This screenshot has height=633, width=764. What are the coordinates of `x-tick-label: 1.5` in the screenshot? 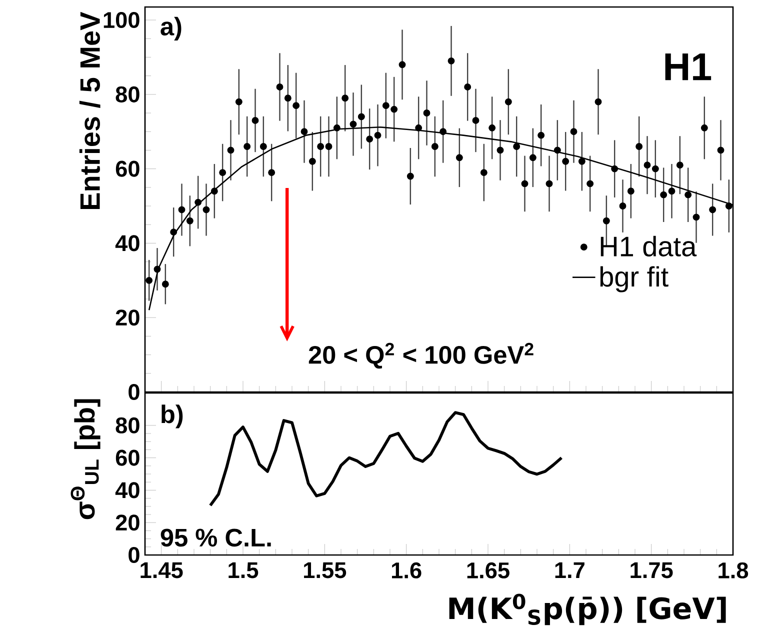 It's located at (243, 570).